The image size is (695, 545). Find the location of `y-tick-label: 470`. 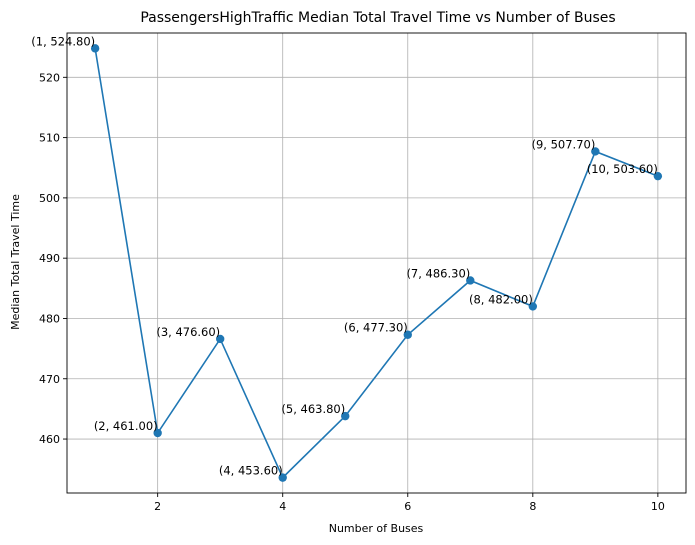

y-tick-label: 470 is located at coordinates (49, 379).